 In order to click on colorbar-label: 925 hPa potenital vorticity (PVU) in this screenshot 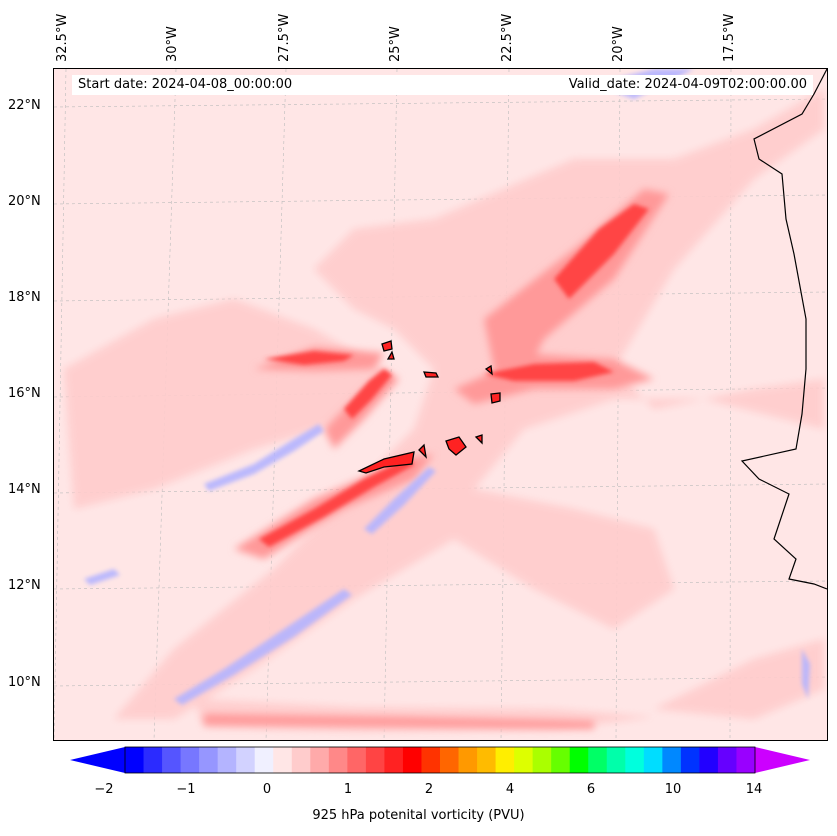, I will do `click(418, 815)`.